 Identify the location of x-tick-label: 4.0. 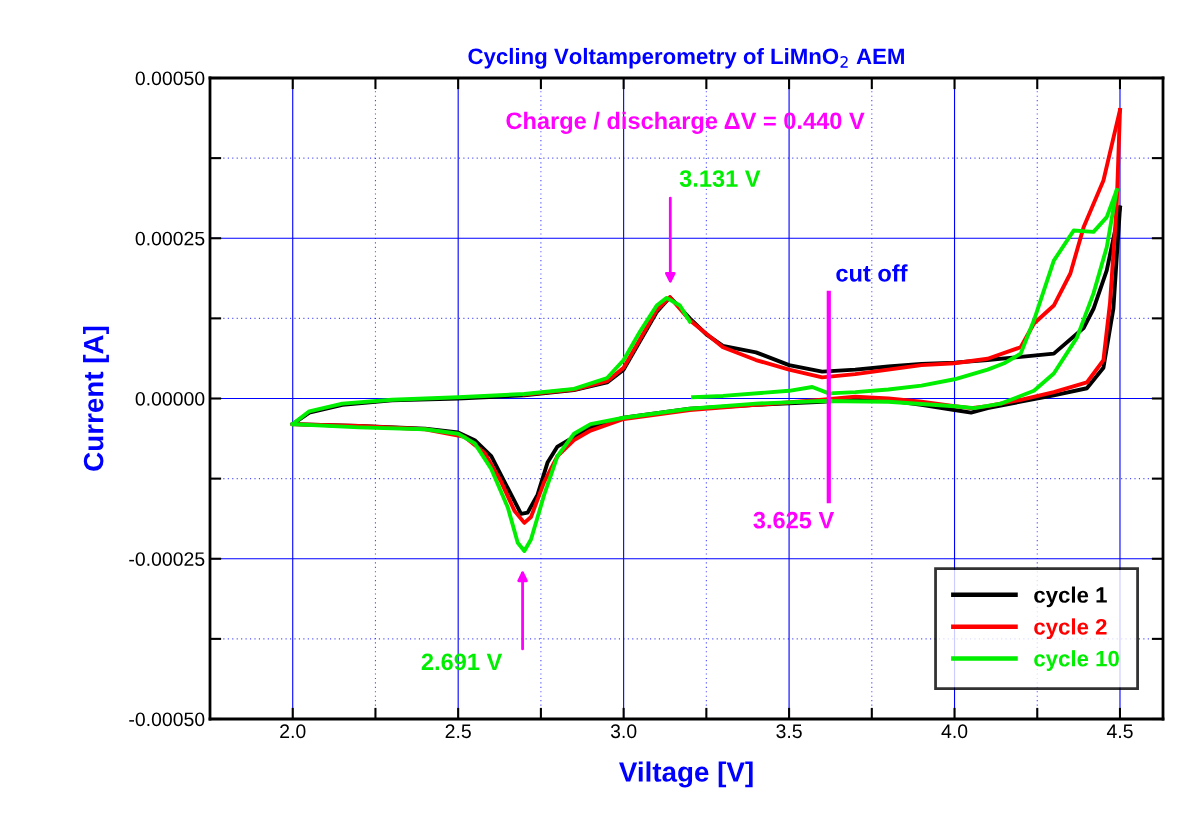
(954, 731).